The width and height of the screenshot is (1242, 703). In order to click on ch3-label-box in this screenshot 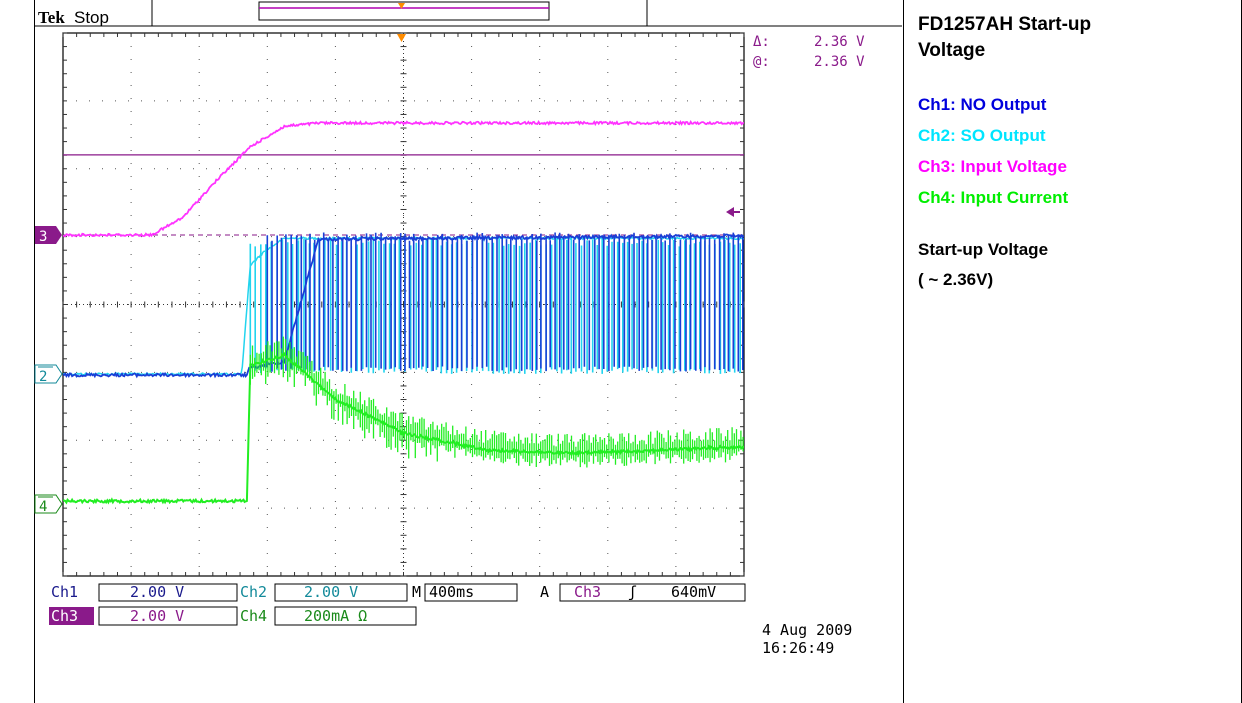, I will do `click(71, 616)`.